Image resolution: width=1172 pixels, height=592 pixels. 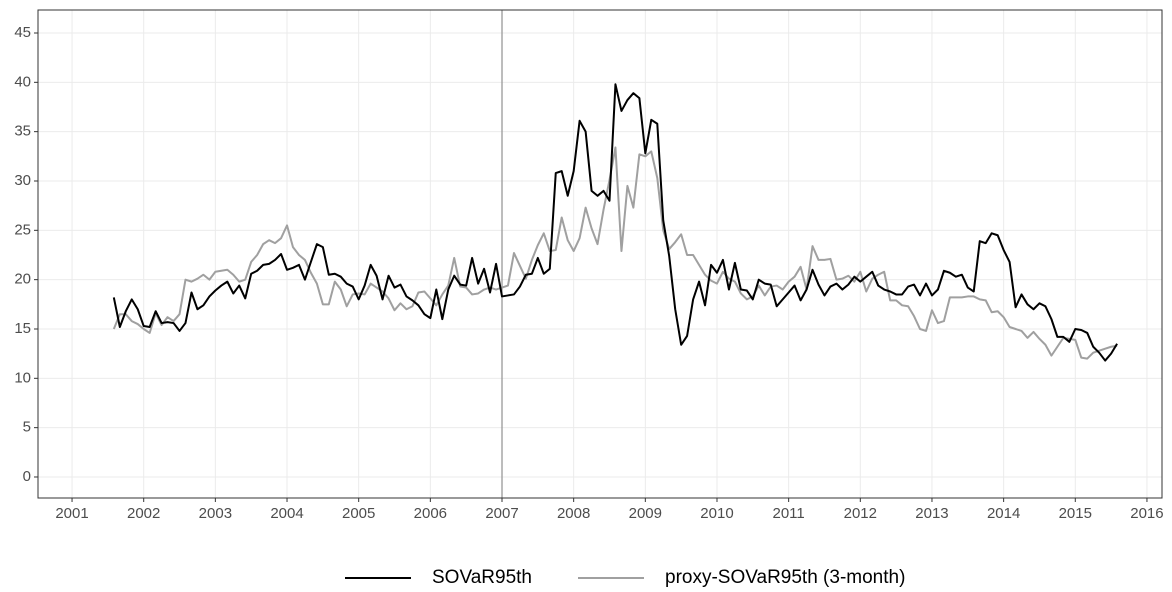 What do you see at coordinates (22, 32) in the screenshot?
I see `y-tick-label: 45` at bounding box center [22, 32].